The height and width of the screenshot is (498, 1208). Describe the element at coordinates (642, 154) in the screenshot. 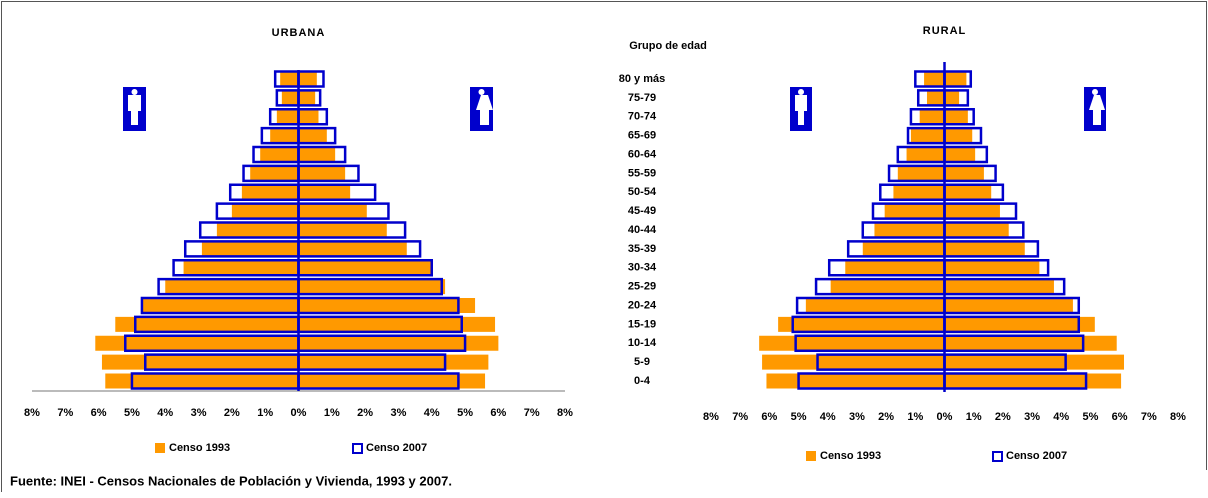

I see `y-tick-label: 60-64` at that location.